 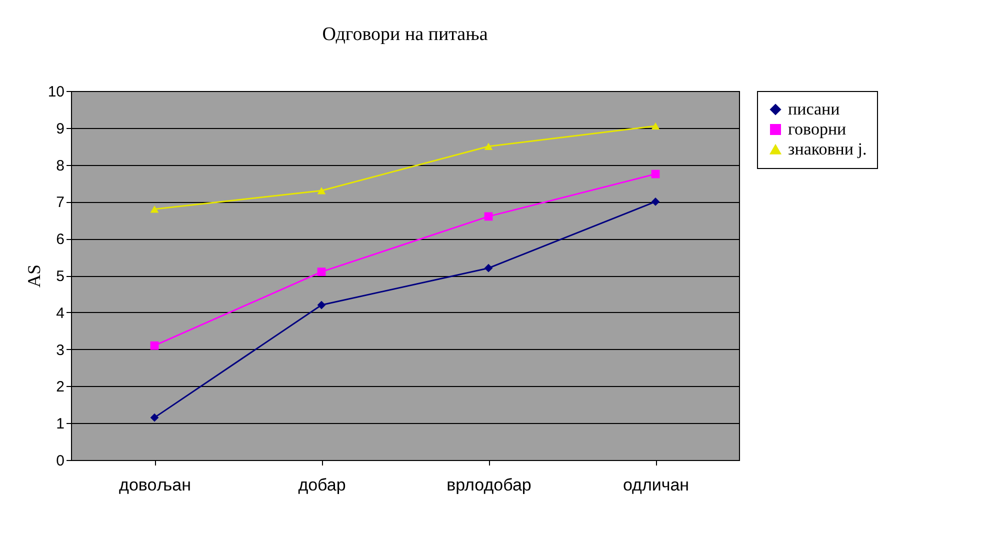 What do you see at coordinates (814, 109) in the screenshot?
I see `legend-label: писани` at bounding box center [814, 109].